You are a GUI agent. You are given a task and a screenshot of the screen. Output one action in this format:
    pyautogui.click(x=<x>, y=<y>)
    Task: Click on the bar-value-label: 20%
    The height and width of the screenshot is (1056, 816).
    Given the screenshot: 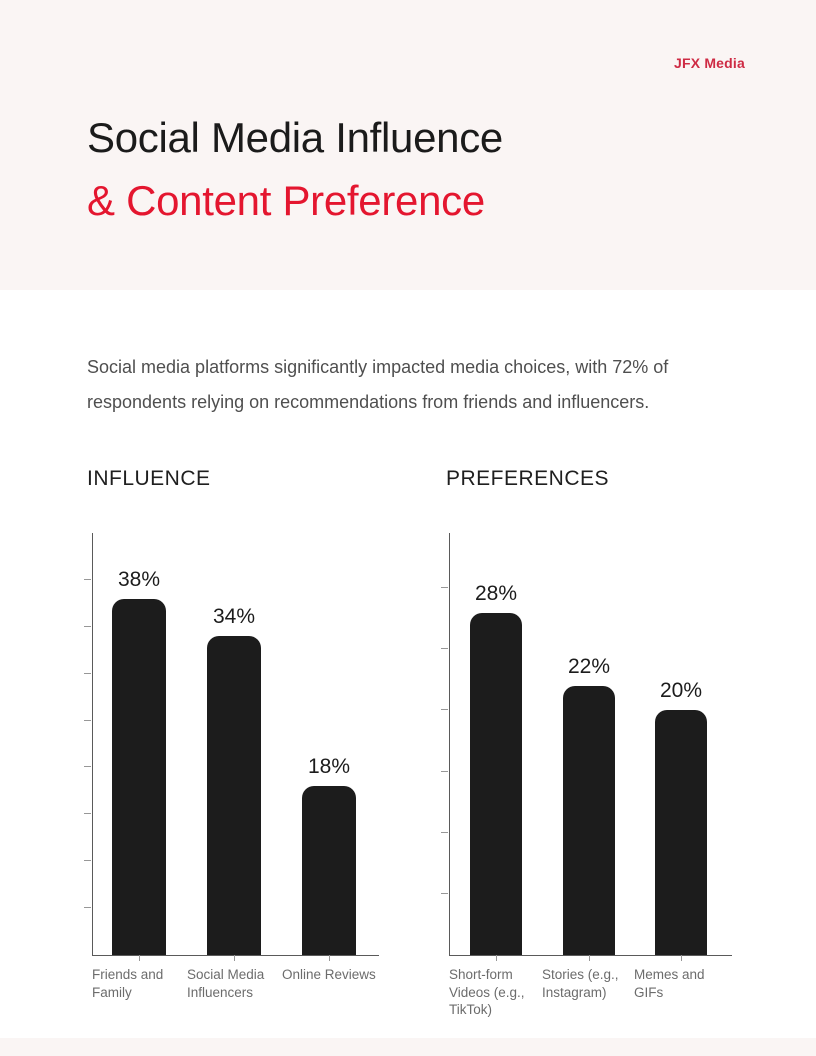 What is the action you would take?
    pyautogui.click(x=681, y=690)
    